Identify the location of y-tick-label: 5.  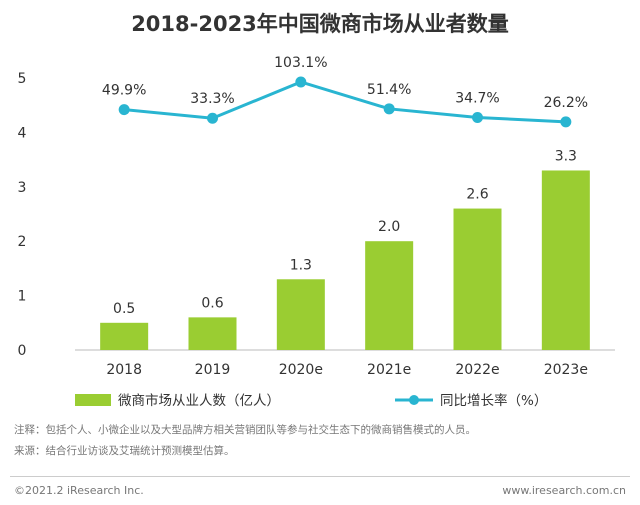
(22, 79).